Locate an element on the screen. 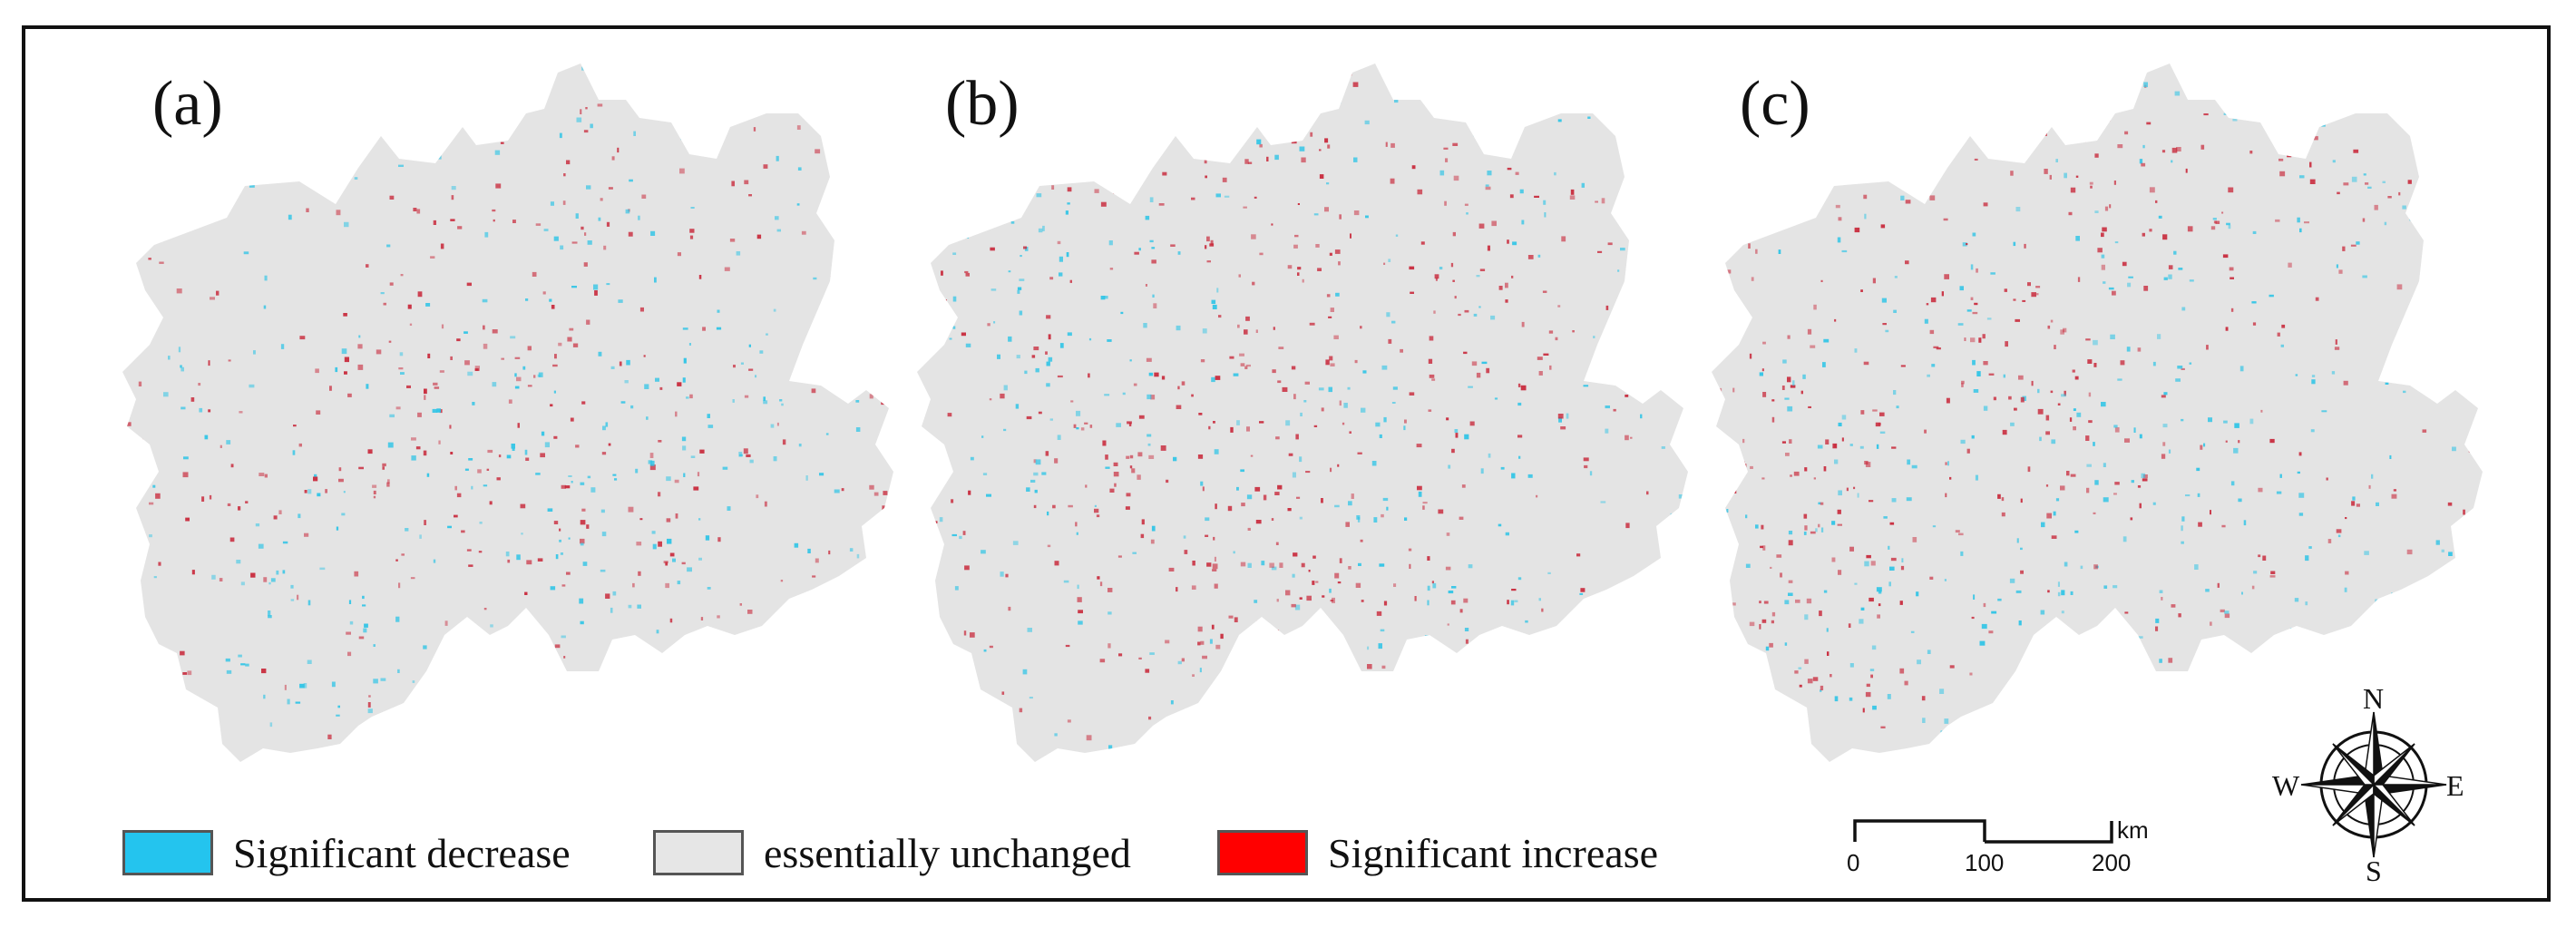 The width and height of the screenshot is (2576, 928). compass-north-label: N is located at coordinates (2374, 698).